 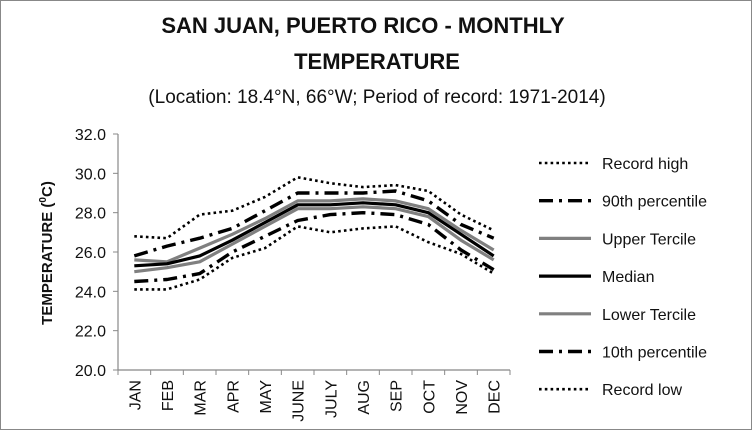 I want to click on y-tick-label: 30.0, so click(x=90, y=174).